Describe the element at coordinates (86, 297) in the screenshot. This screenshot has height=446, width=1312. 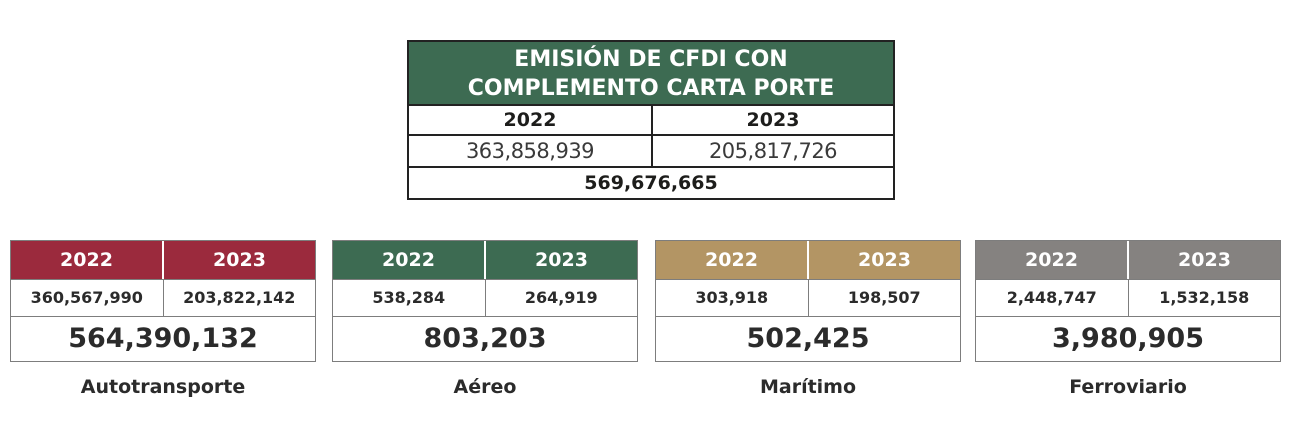
I see `mode-value-2022: 360,567,990` at that location.